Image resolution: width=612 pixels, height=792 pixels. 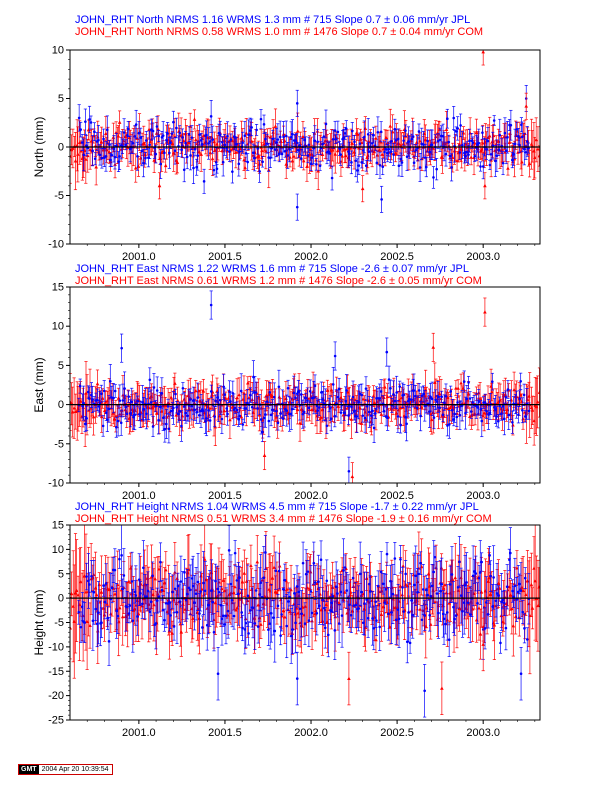 I want to click on north-ytick-label: 0, so click(x=61, y=148).